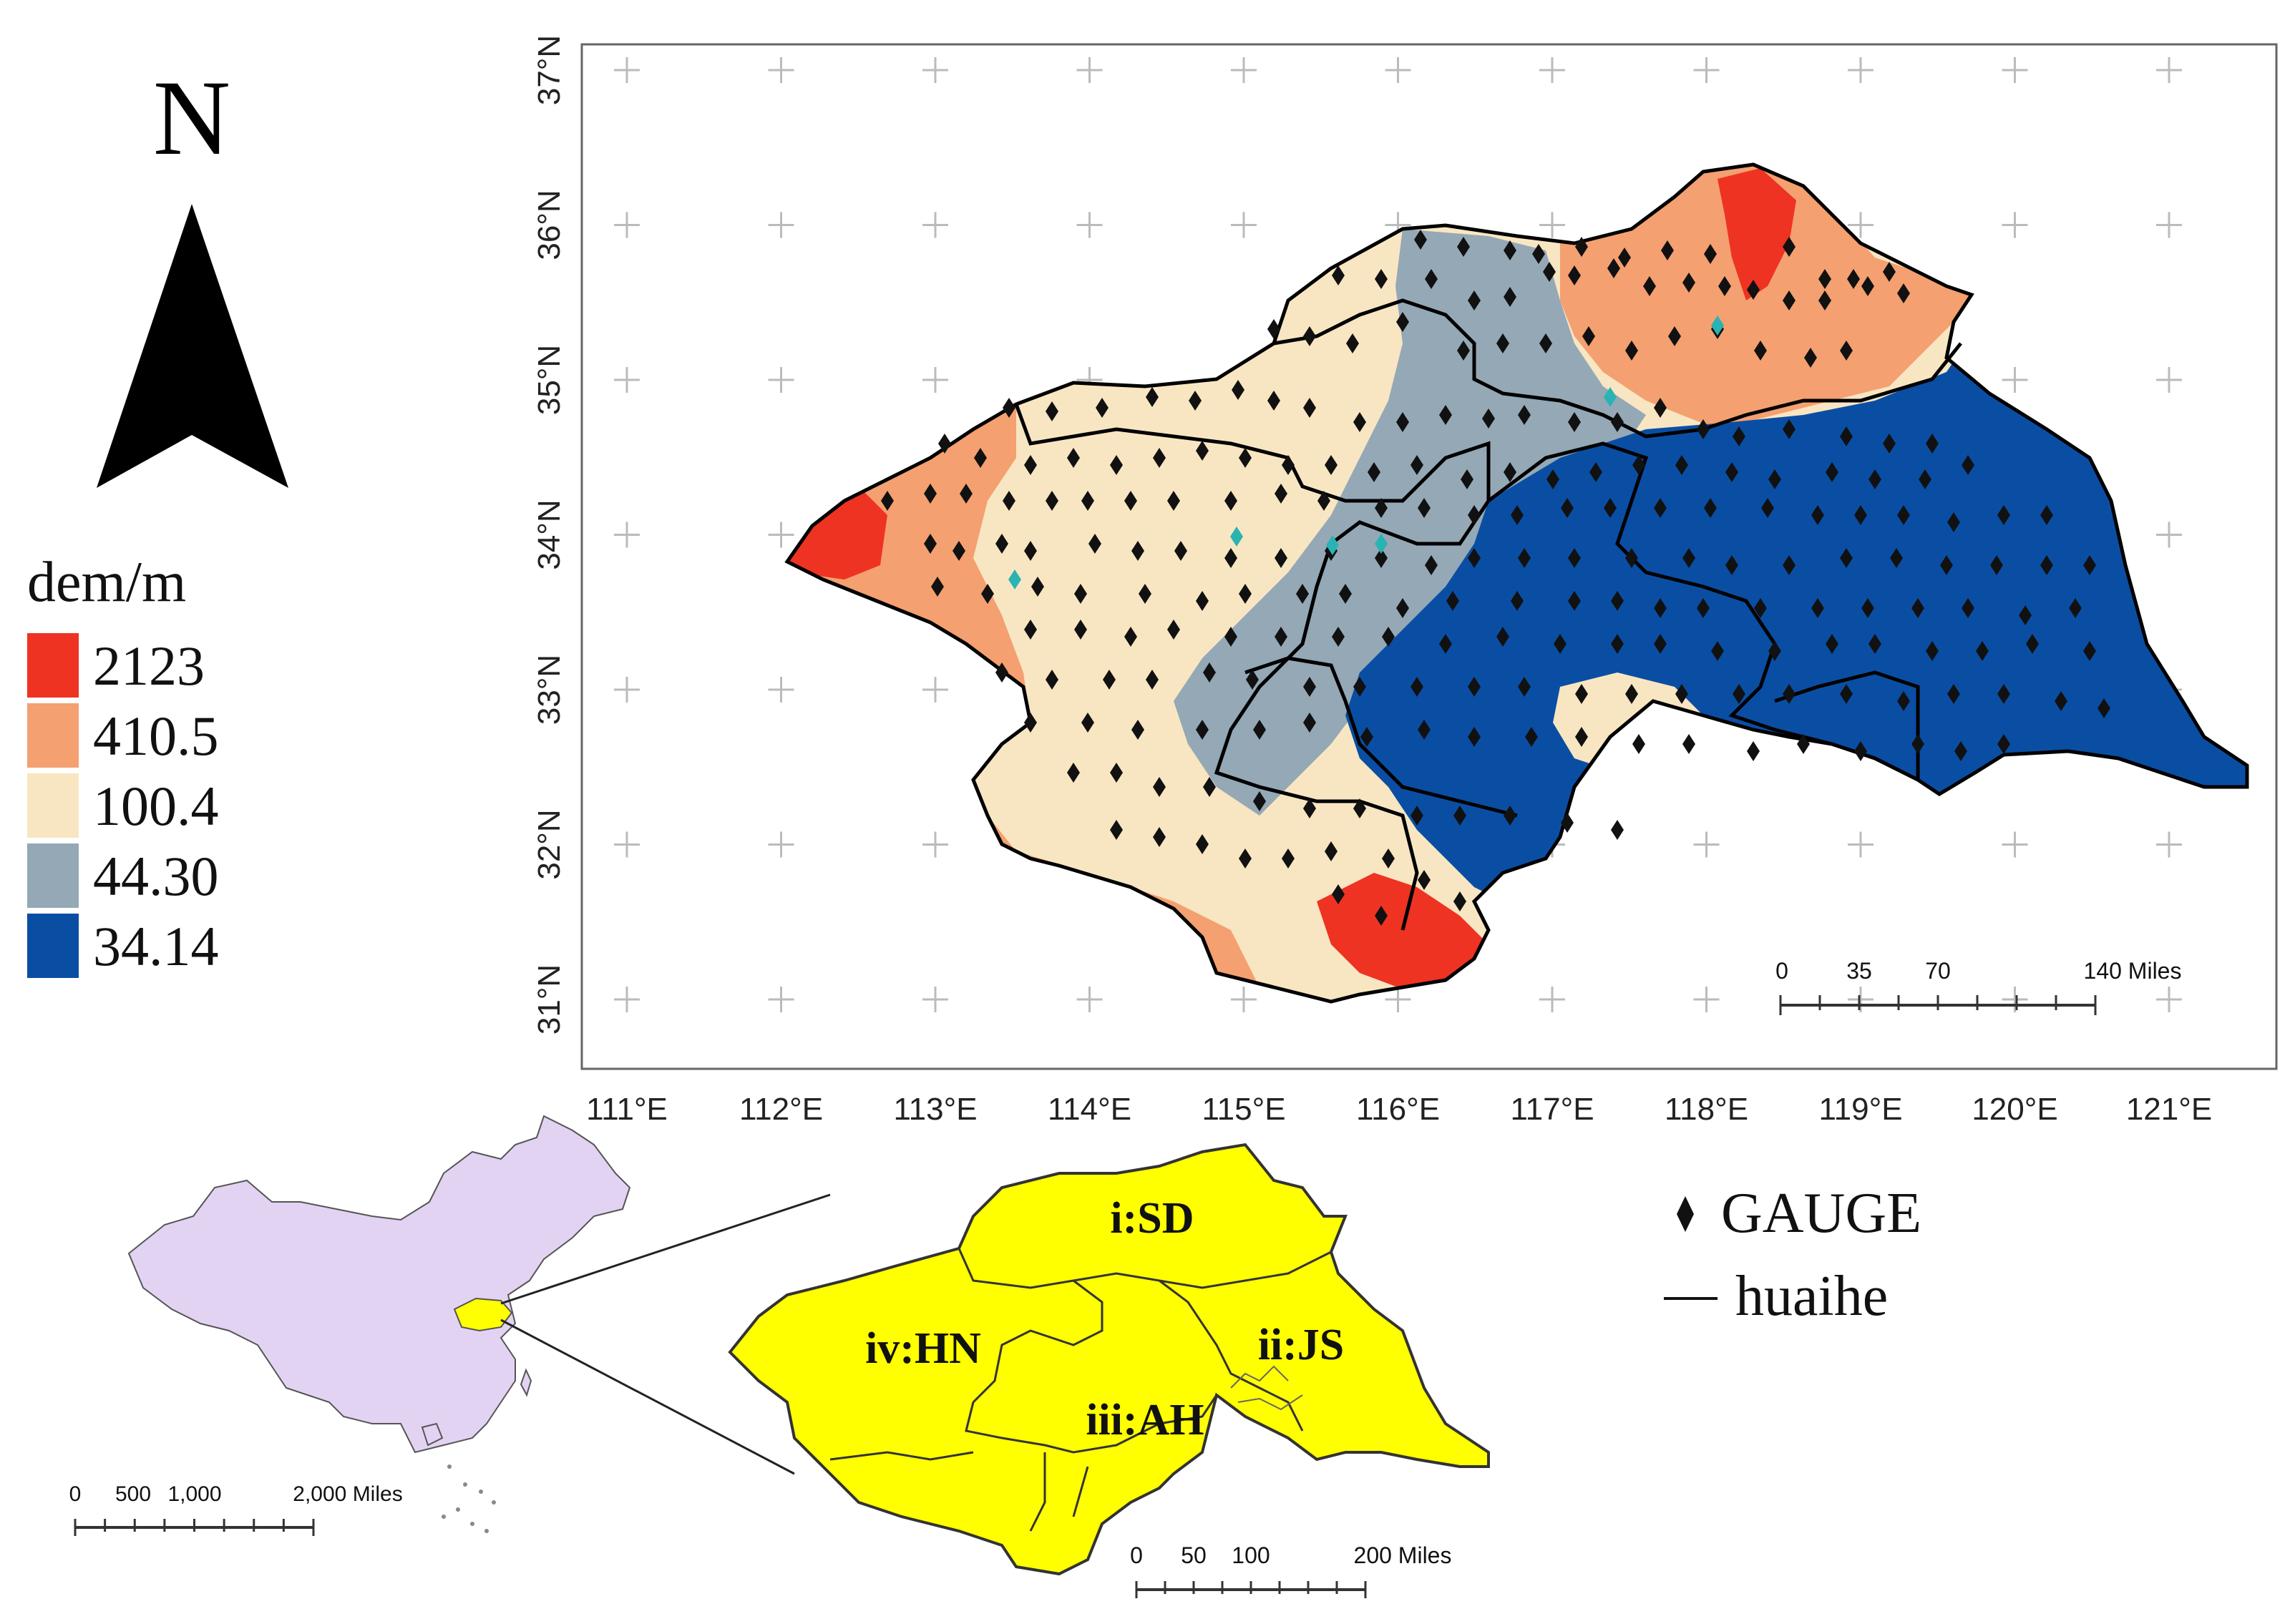  I want to click on lon-label: 115°E, so click(1243, 1109).